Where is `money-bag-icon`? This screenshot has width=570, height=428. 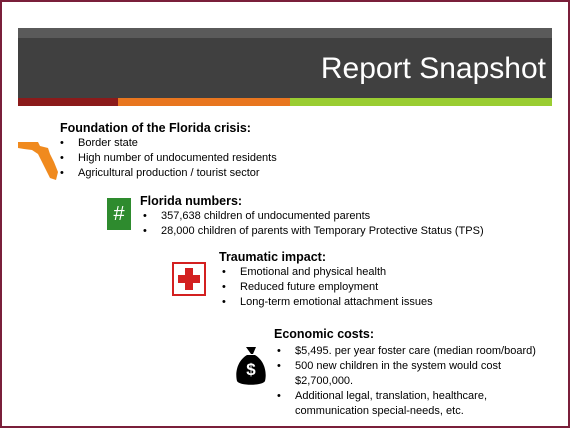
money-bag-icon is located at coordinates (251, 366).